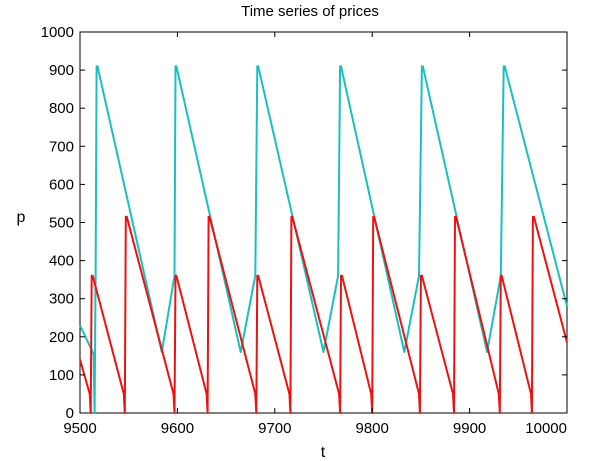  What do you see at coordinates (61, 299) in the screenshot?
I see `y-tick-label: 300` at bounding box center [61, 299].